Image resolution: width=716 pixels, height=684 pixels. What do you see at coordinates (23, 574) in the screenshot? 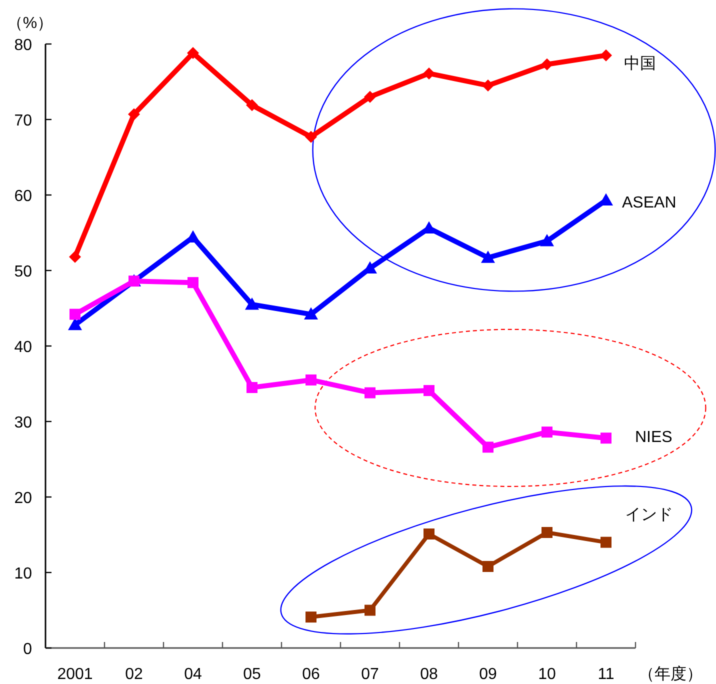
I see `y-tick-label: 10` at bounding box center [23, 574].